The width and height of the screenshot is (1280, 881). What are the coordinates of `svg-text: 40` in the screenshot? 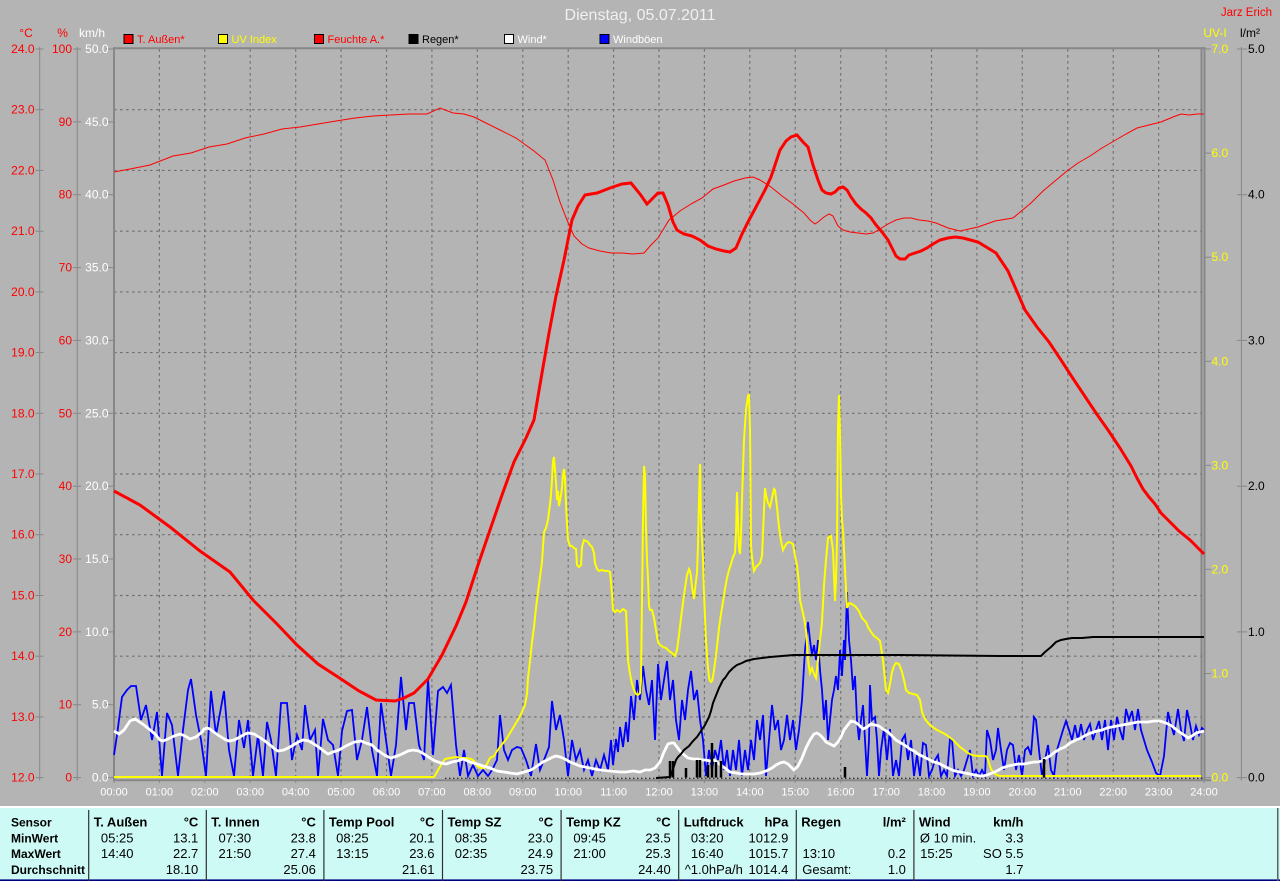 It's located at (66, 486).